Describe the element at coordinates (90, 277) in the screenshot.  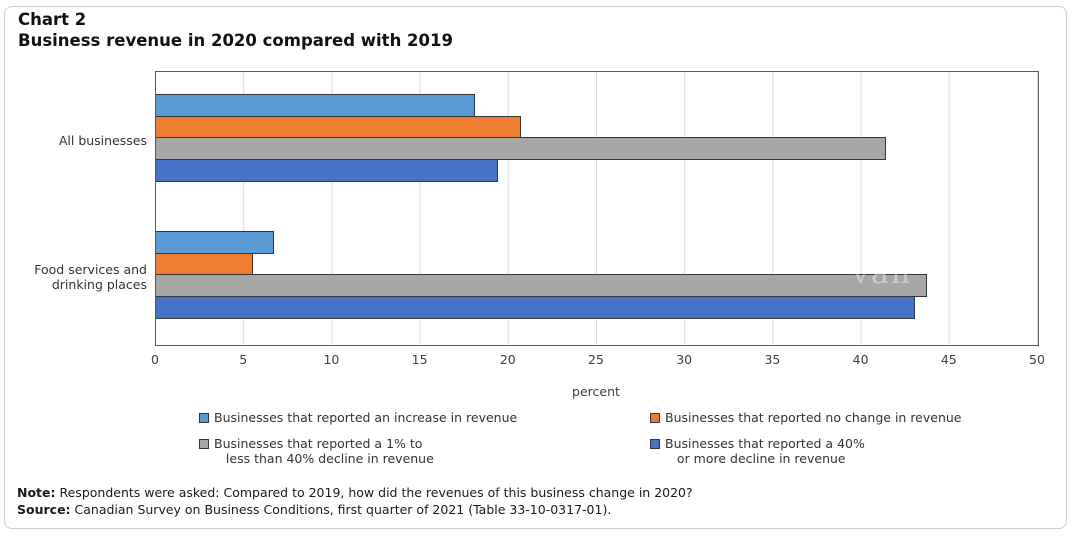
I see `category-label-1: Food services and drinking places` at that location.